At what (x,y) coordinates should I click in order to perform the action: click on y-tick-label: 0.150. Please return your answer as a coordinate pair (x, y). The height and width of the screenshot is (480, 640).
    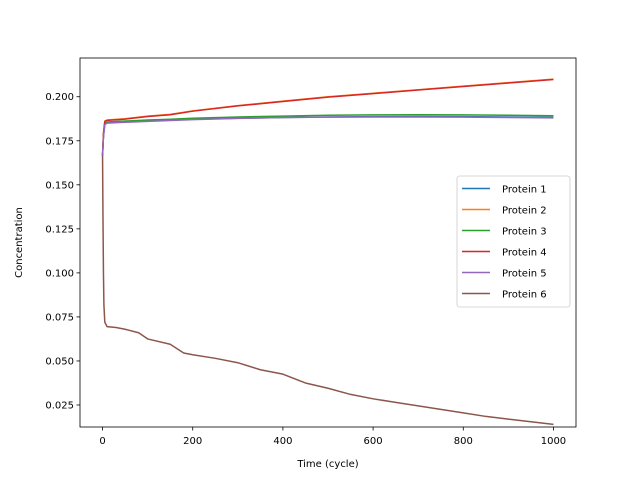
    Looking at the image, I should click on (59, 185).